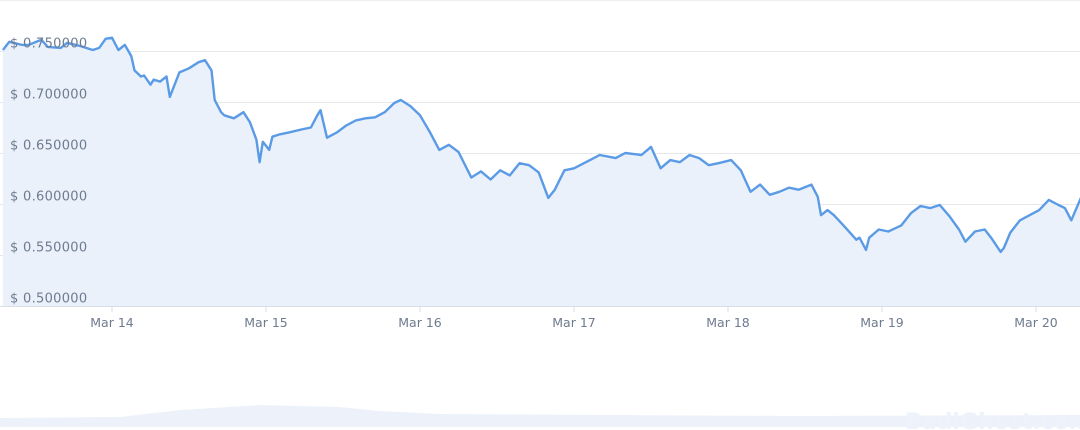 This screenshot has width=1080, height=430. Describe the element at coordinates (48, 146) in the screenshot. I see `y-tick-label: $ 0.650000` at that location.